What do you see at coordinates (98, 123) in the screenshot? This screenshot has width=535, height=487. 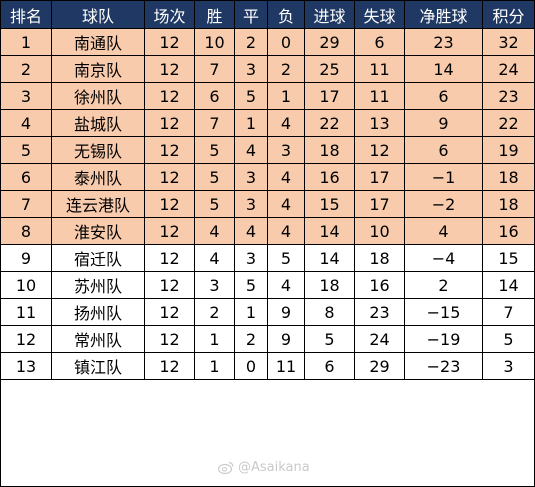 I see `team-name-cell: 盐城队` at bounding box center [98, 123].